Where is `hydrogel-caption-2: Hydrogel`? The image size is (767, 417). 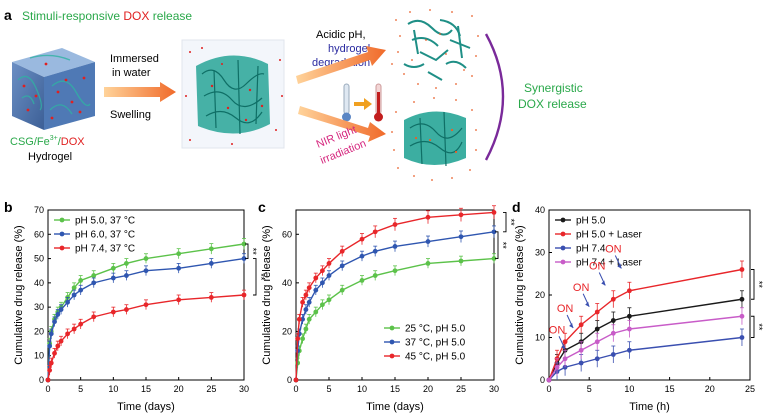
hydrogel-caption-2: Hydrogel is located at coordinates (50, 157).